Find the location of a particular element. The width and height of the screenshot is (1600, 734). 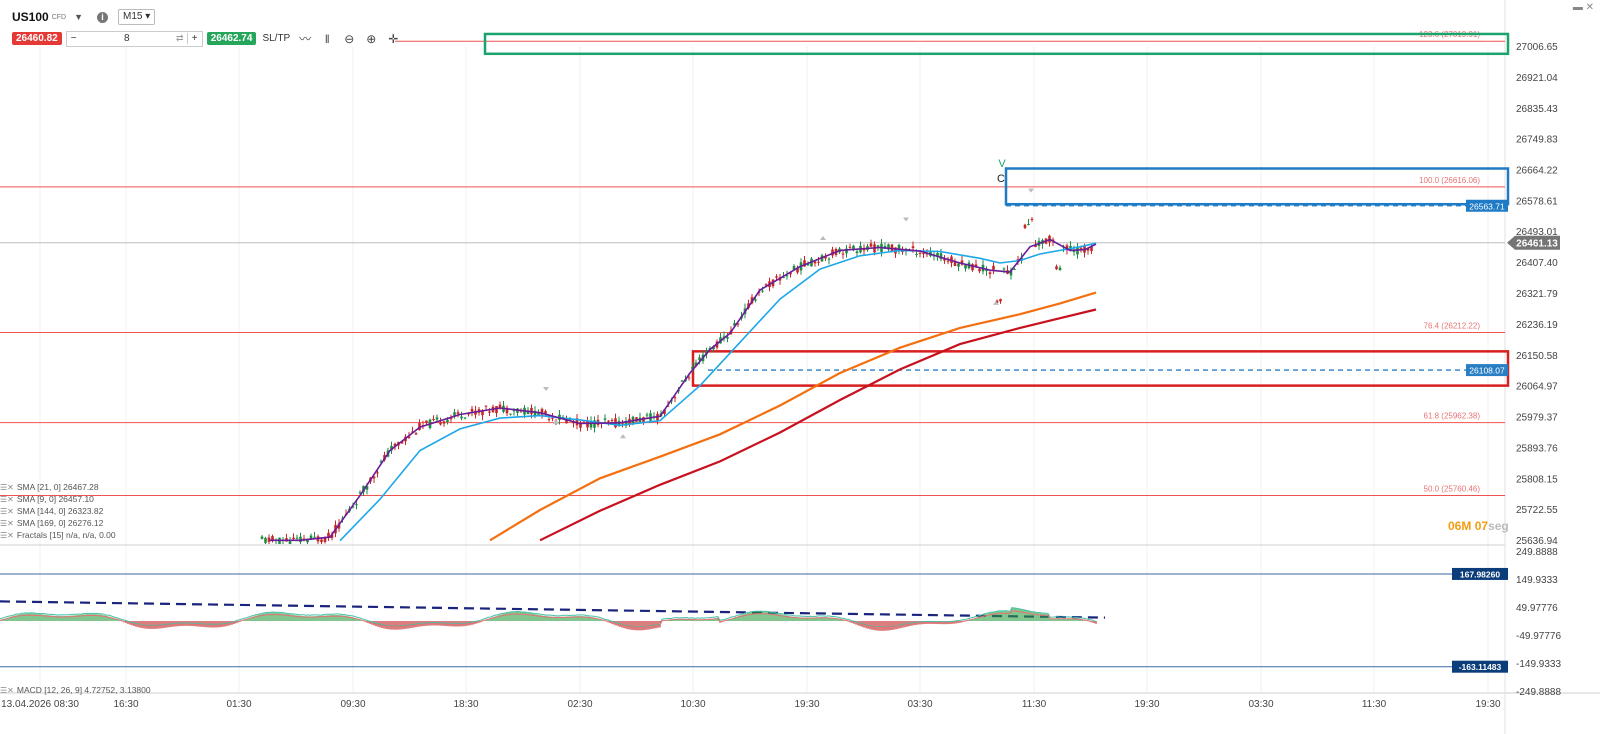

info-icon: i is located at coordinates (103, 17).